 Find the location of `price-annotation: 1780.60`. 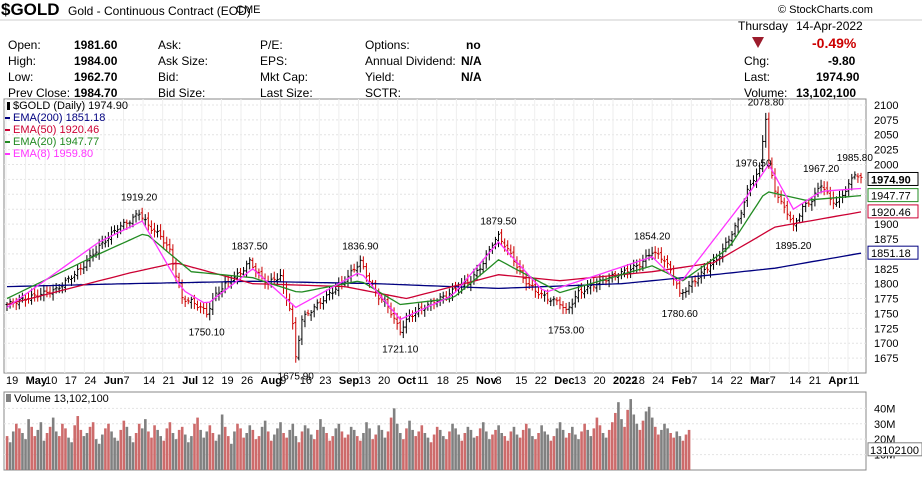

price-annotation: 1780.60 is located at coordinates (680, 314).